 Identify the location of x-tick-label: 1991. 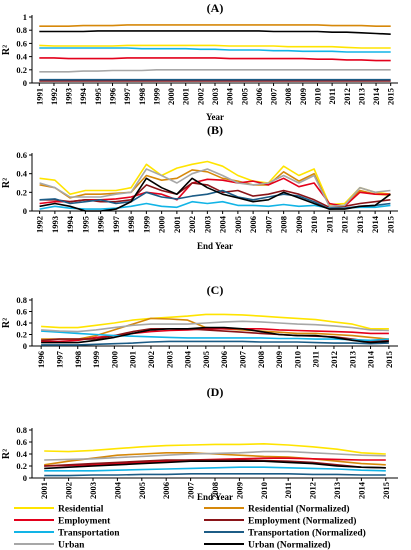
(39, 96).